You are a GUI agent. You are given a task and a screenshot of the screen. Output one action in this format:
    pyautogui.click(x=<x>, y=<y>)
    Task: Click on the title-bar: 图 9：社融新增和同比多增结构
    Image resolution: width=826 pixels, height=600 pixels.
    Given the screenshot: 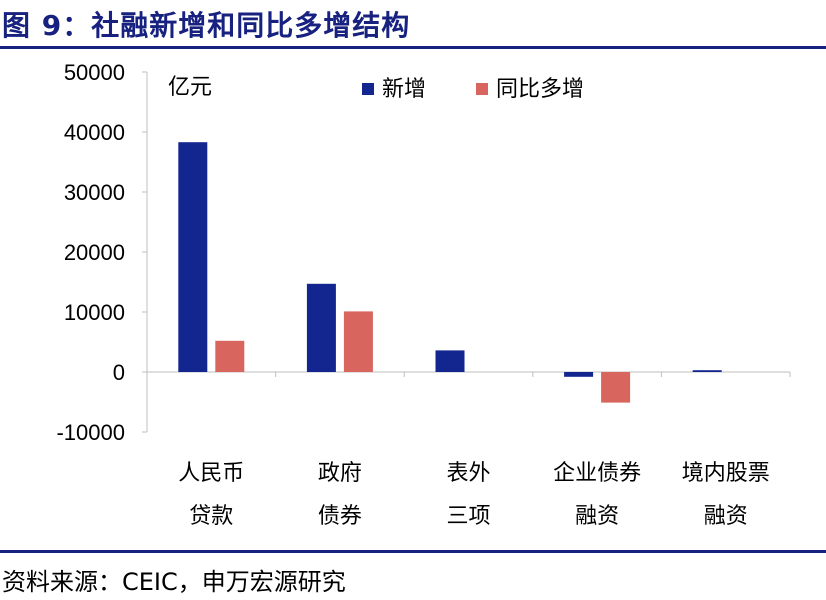 What is the action you would take?
    pyautogui.click(x=413, y=23)
    